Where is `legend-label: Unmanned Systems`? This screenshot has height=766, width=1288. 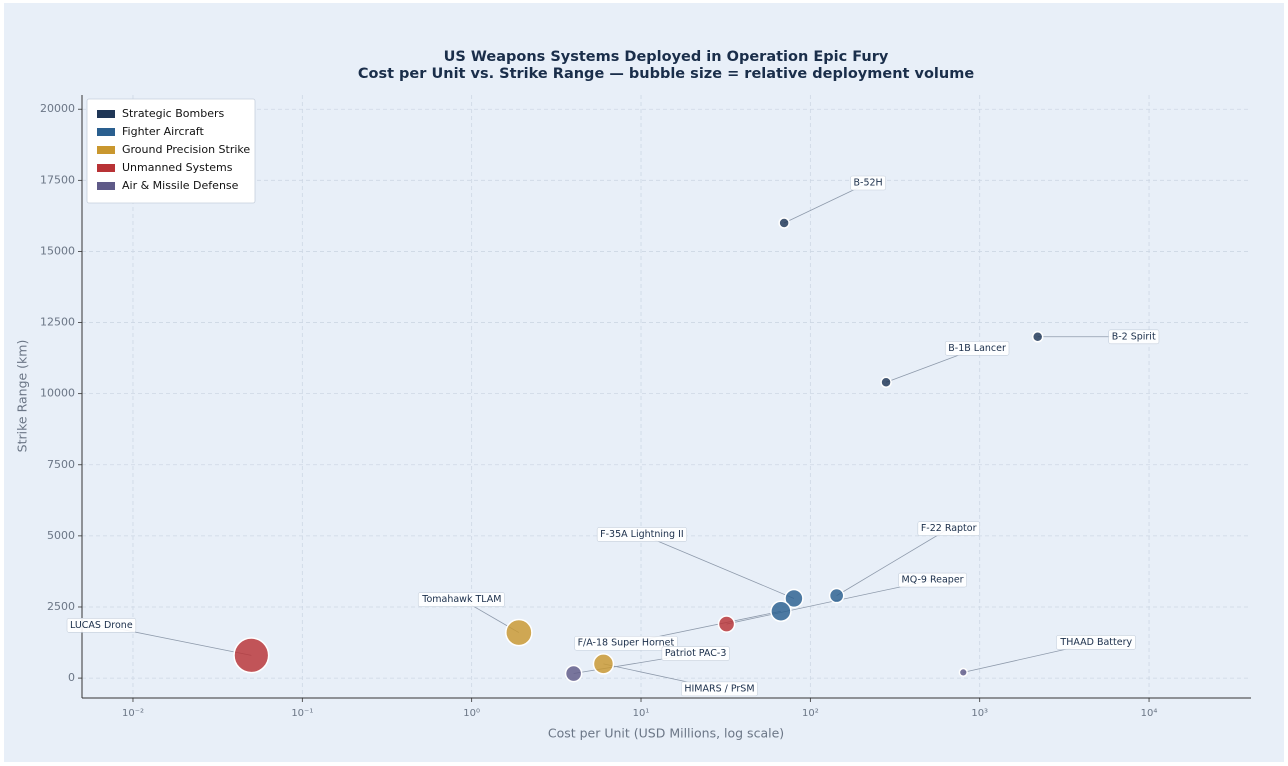
legend-label: Unmanned Systems is located at coordinates (177, 167).